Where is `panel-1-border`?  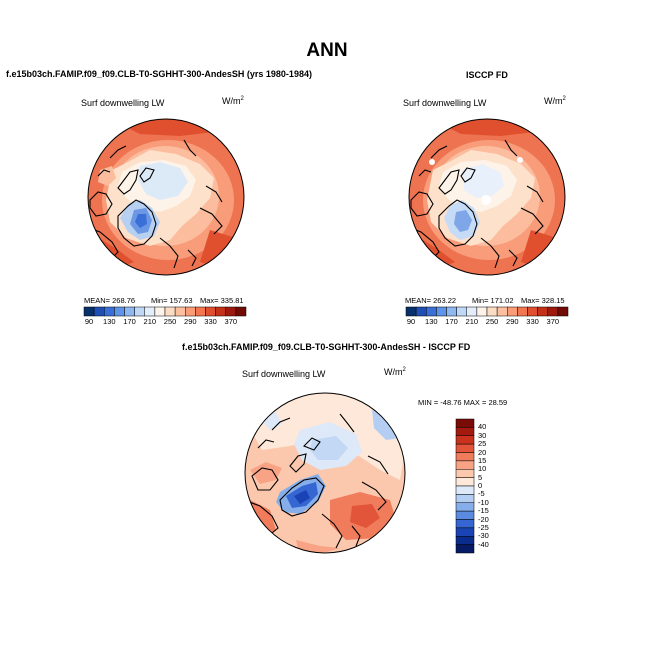
panel-1-border is located at coordinates (166, 197).